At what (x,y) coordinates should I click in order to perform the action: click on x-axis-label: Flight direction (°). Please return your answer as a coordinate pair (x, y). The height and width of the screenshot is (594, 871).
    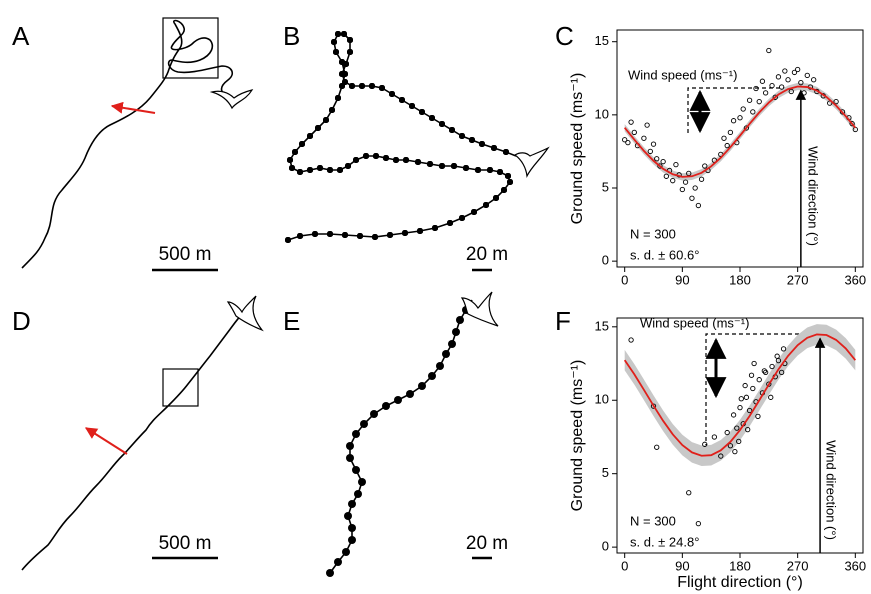
    Looking at the image, I should click on (740, 582).